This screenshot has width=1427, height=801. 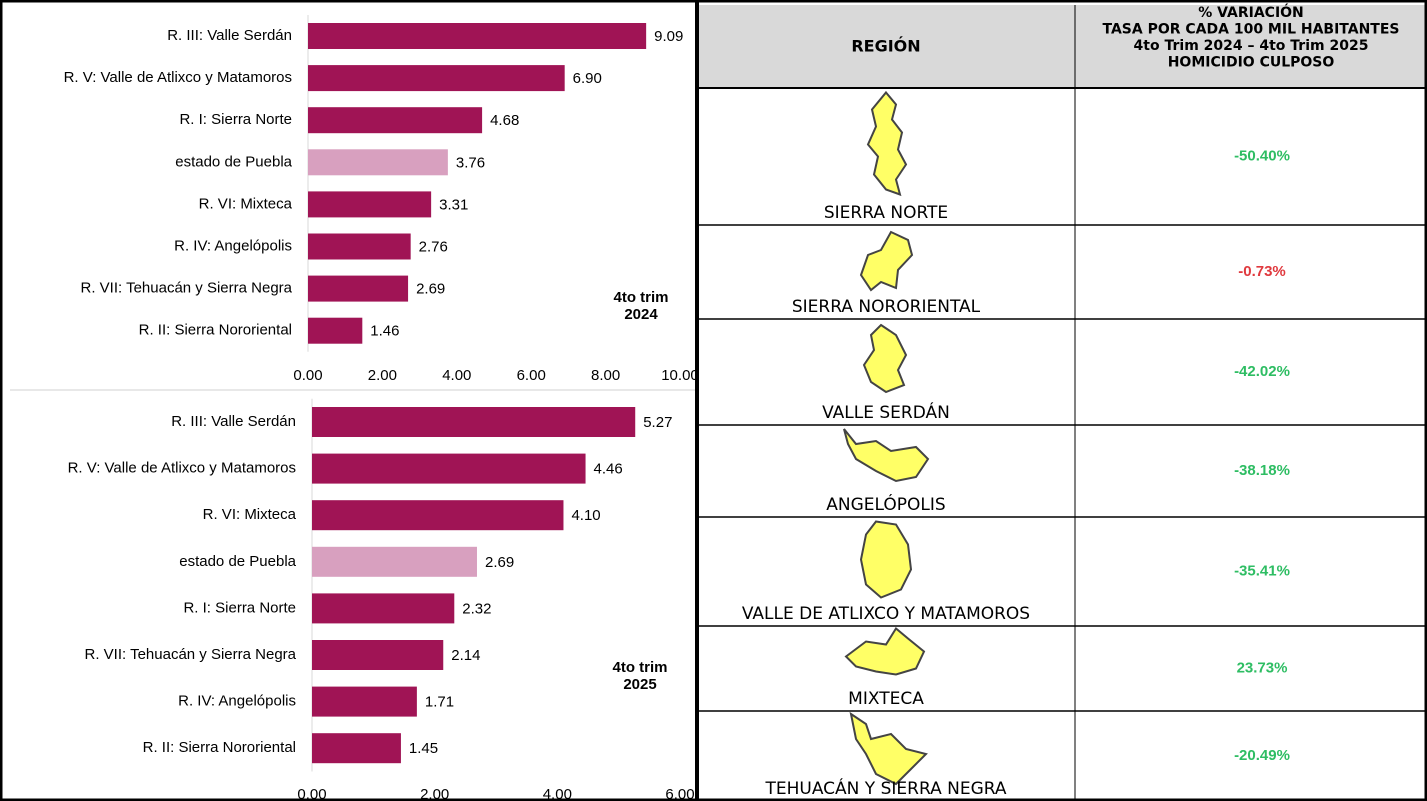 What do you see at coordinates (680, 375) in the screenshot?
I see `x-tick-label: 10.00` at bounding box center [680, 375].